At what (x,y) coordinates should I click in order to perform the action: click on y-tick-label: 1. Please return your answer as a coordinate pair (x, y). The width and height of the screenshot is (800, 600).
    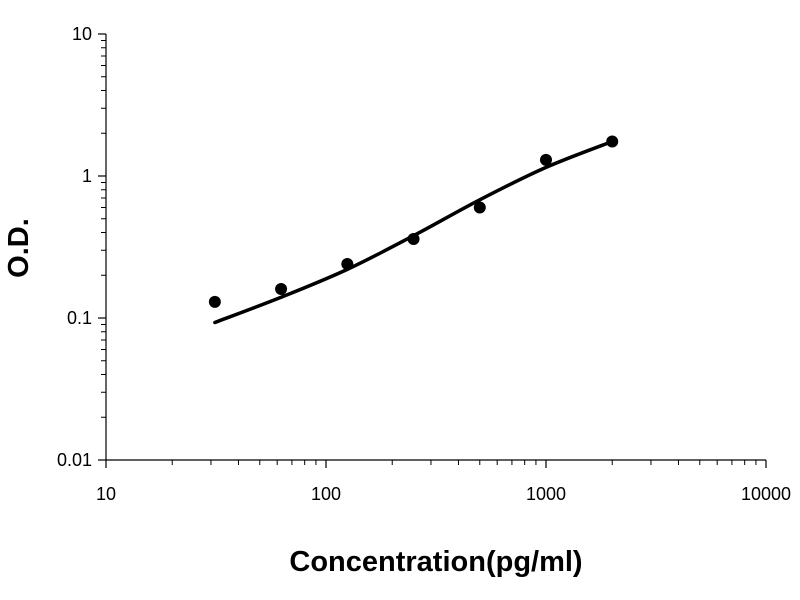
    Looking at the image, I should click on (87, 176).